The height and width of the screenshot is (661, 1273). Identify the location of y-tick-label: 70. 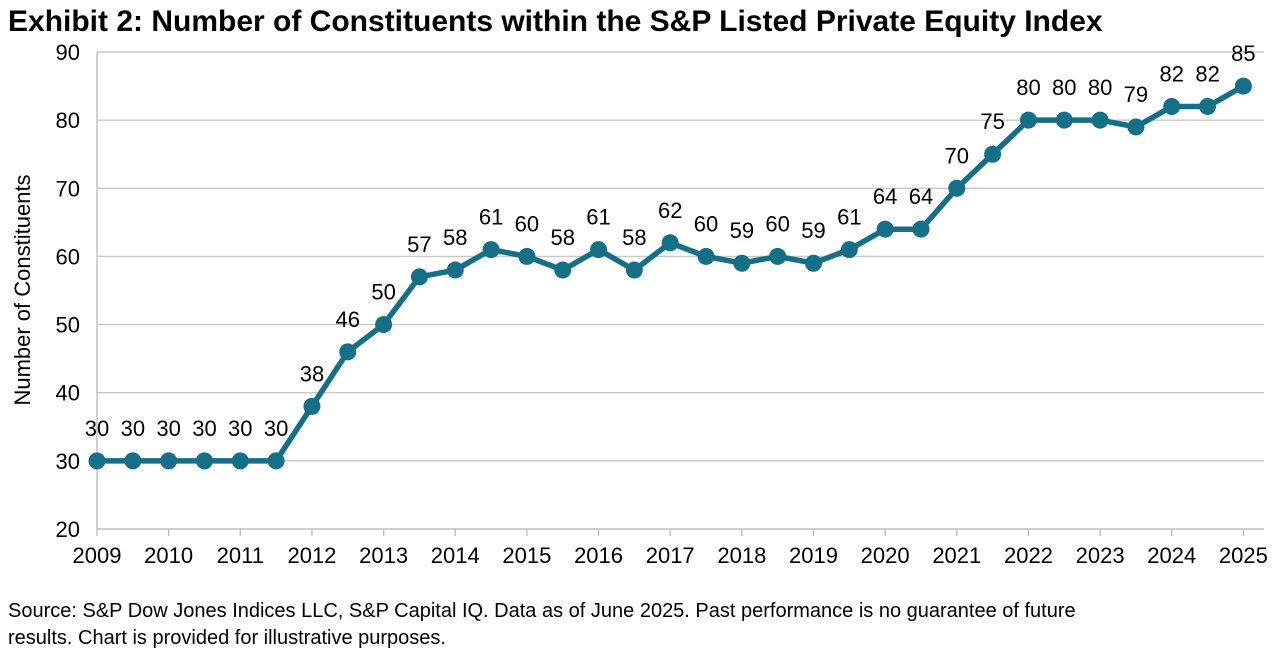
(68, 188).